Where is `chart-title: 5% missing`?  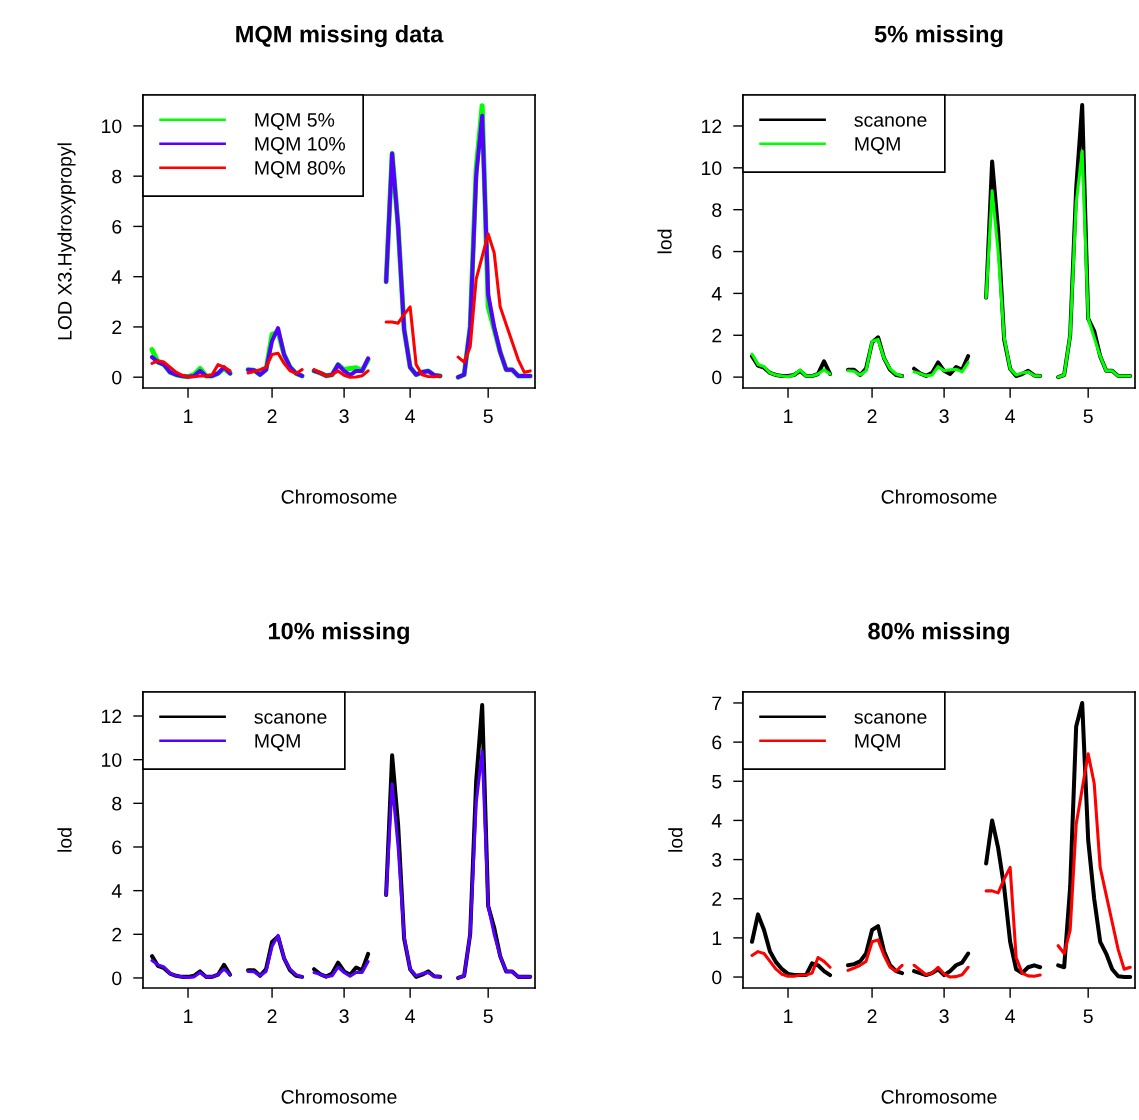 chart-title: 5% missing is located at coordinates (938, 36).